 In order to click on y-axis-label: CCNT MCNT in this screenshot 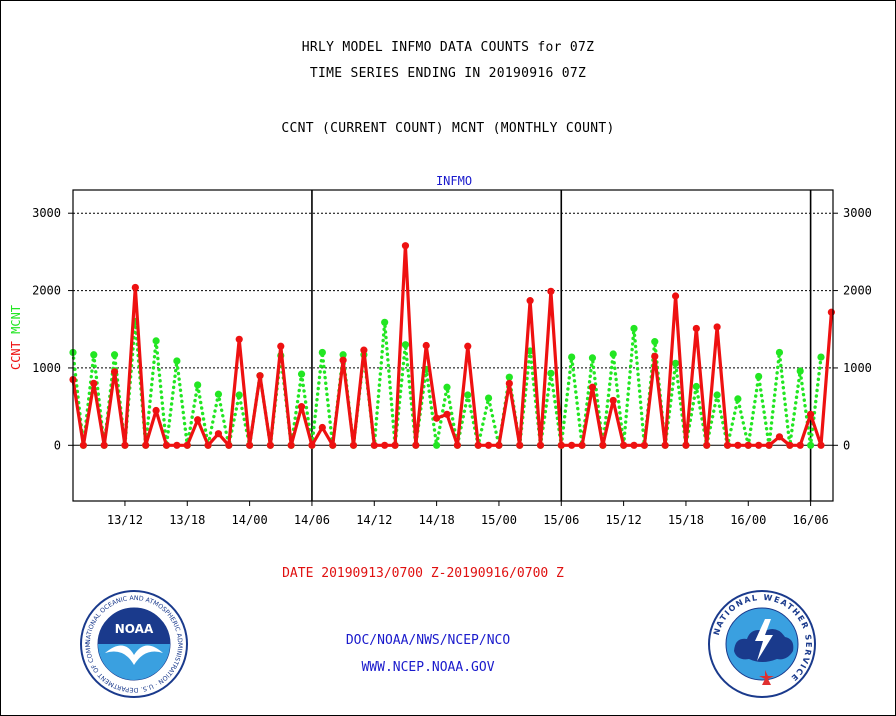, I will do `click(16, 337)`.